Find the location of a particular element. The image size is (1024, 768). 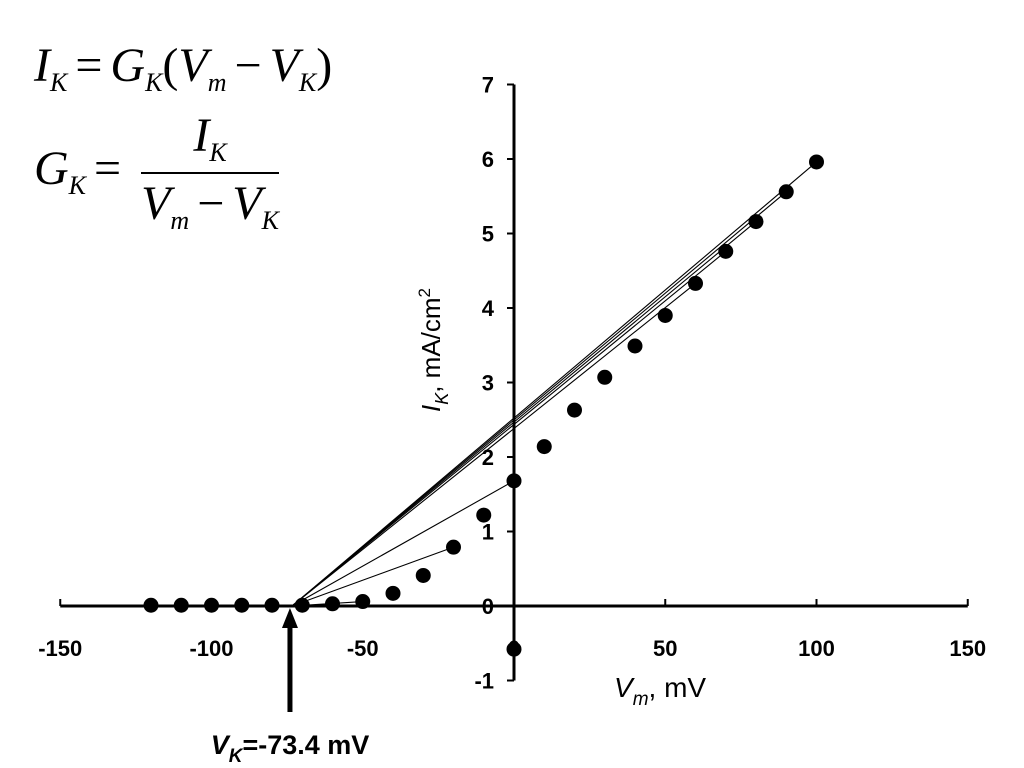

eq2-lhs: G is located at coordinates (51, 169).